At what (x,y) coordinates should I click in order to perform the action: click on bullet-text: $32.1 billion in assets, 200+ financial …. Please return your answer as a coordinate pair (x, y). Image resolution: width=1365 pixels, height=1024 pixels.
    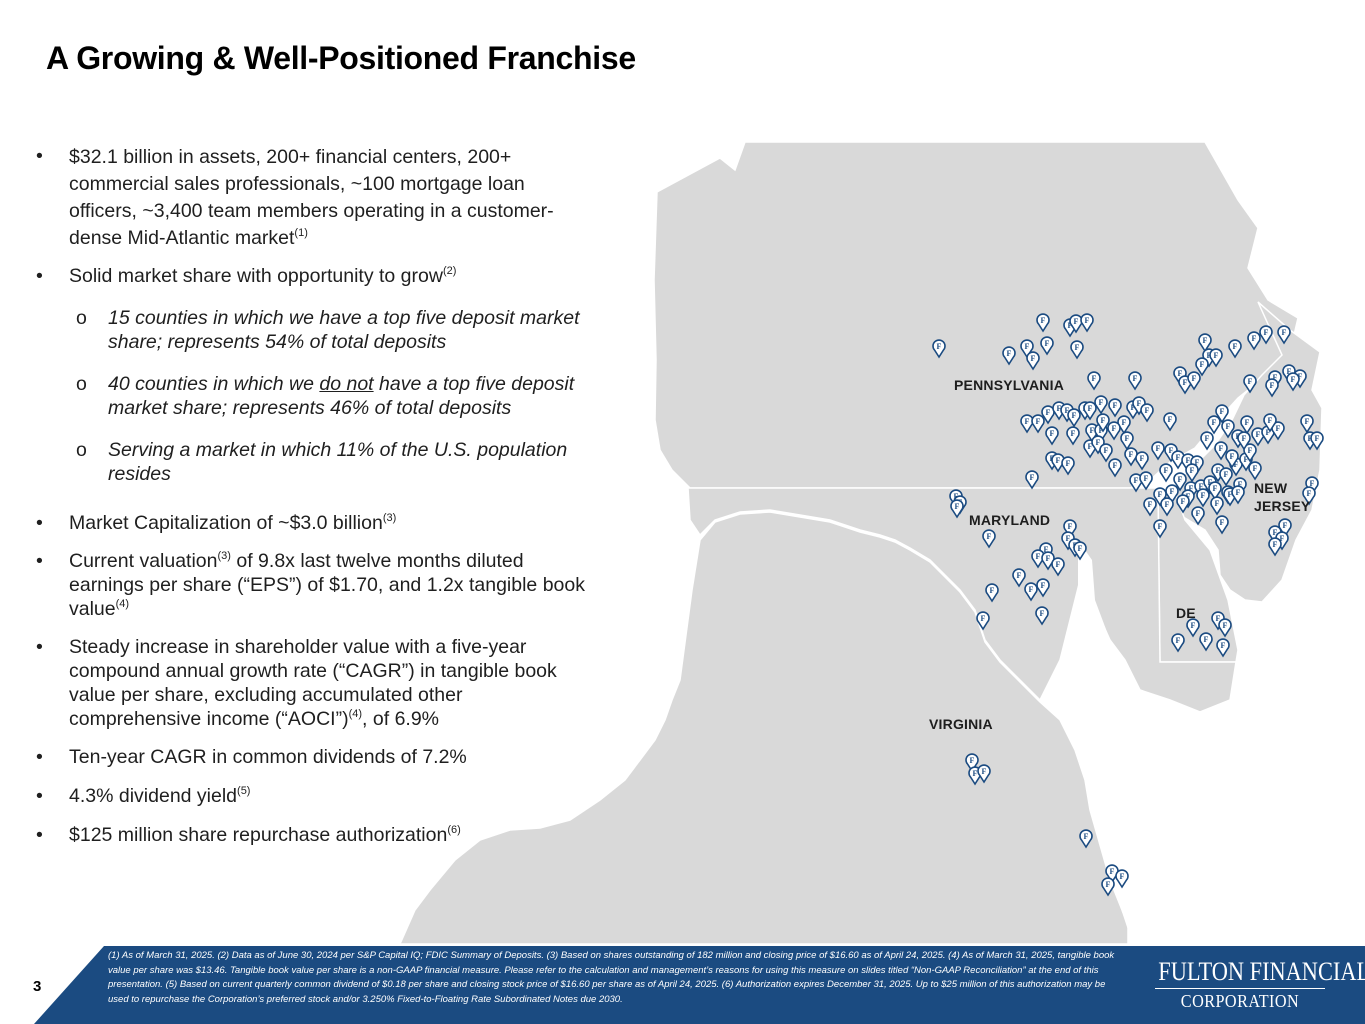
    Looking at the image, I should click on (352, 198).